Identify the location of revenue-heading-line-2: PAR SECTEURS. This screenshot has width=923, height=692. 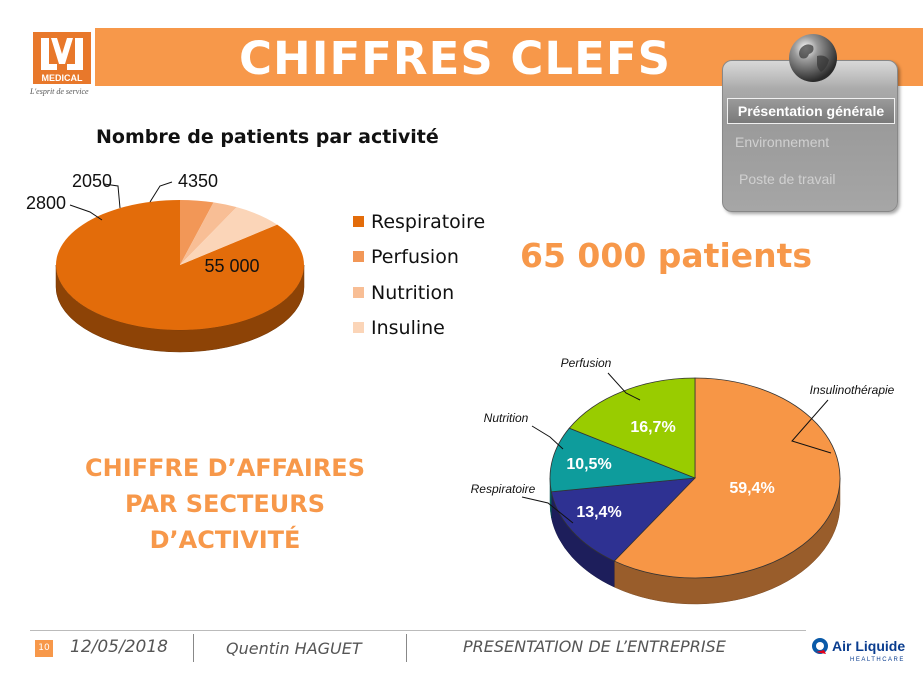
(225, 504).